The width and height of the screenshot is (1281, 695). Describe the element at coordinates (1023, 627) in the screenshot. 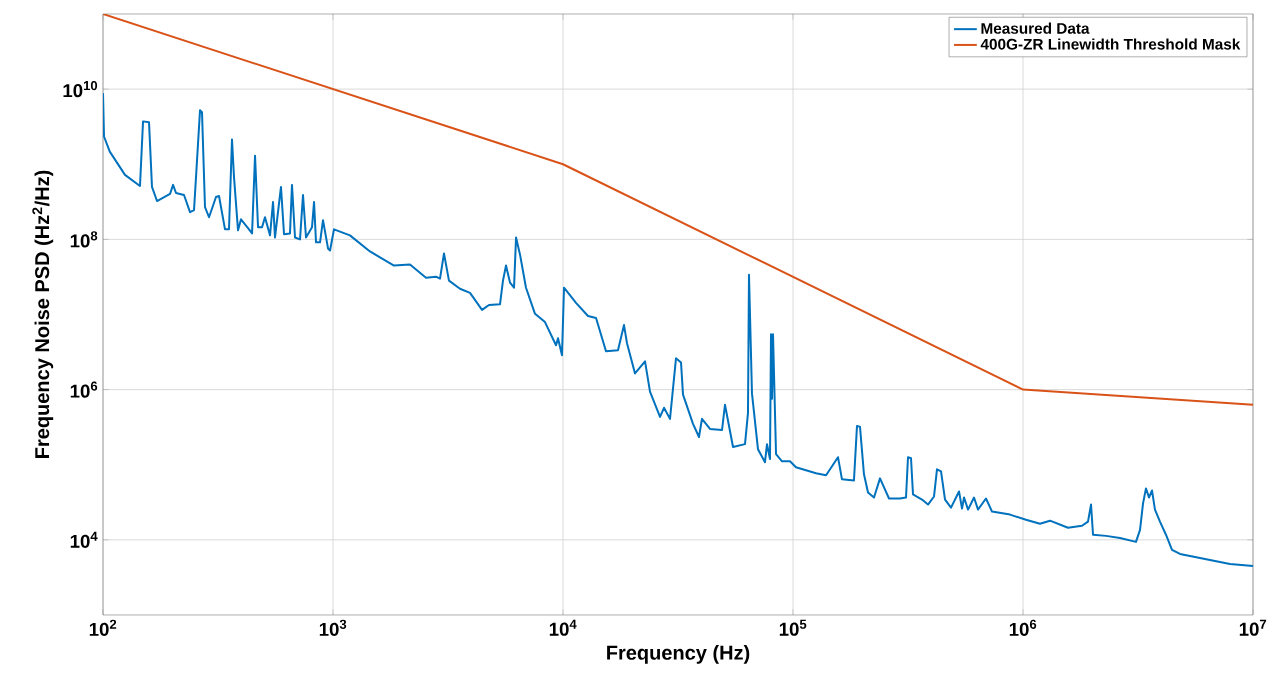

I see `x-tick-label: 10$^{6}$` at that location.